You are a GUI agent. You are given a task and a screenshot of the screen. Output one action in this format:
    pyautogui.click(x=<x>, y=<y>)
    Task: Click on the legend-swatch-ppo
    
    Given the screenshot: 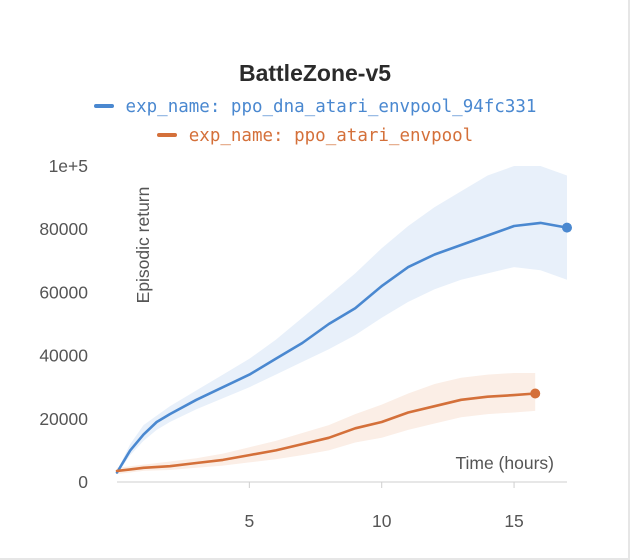 What is the action you would take?
    pyautogui.click(x=166, y=135)
    